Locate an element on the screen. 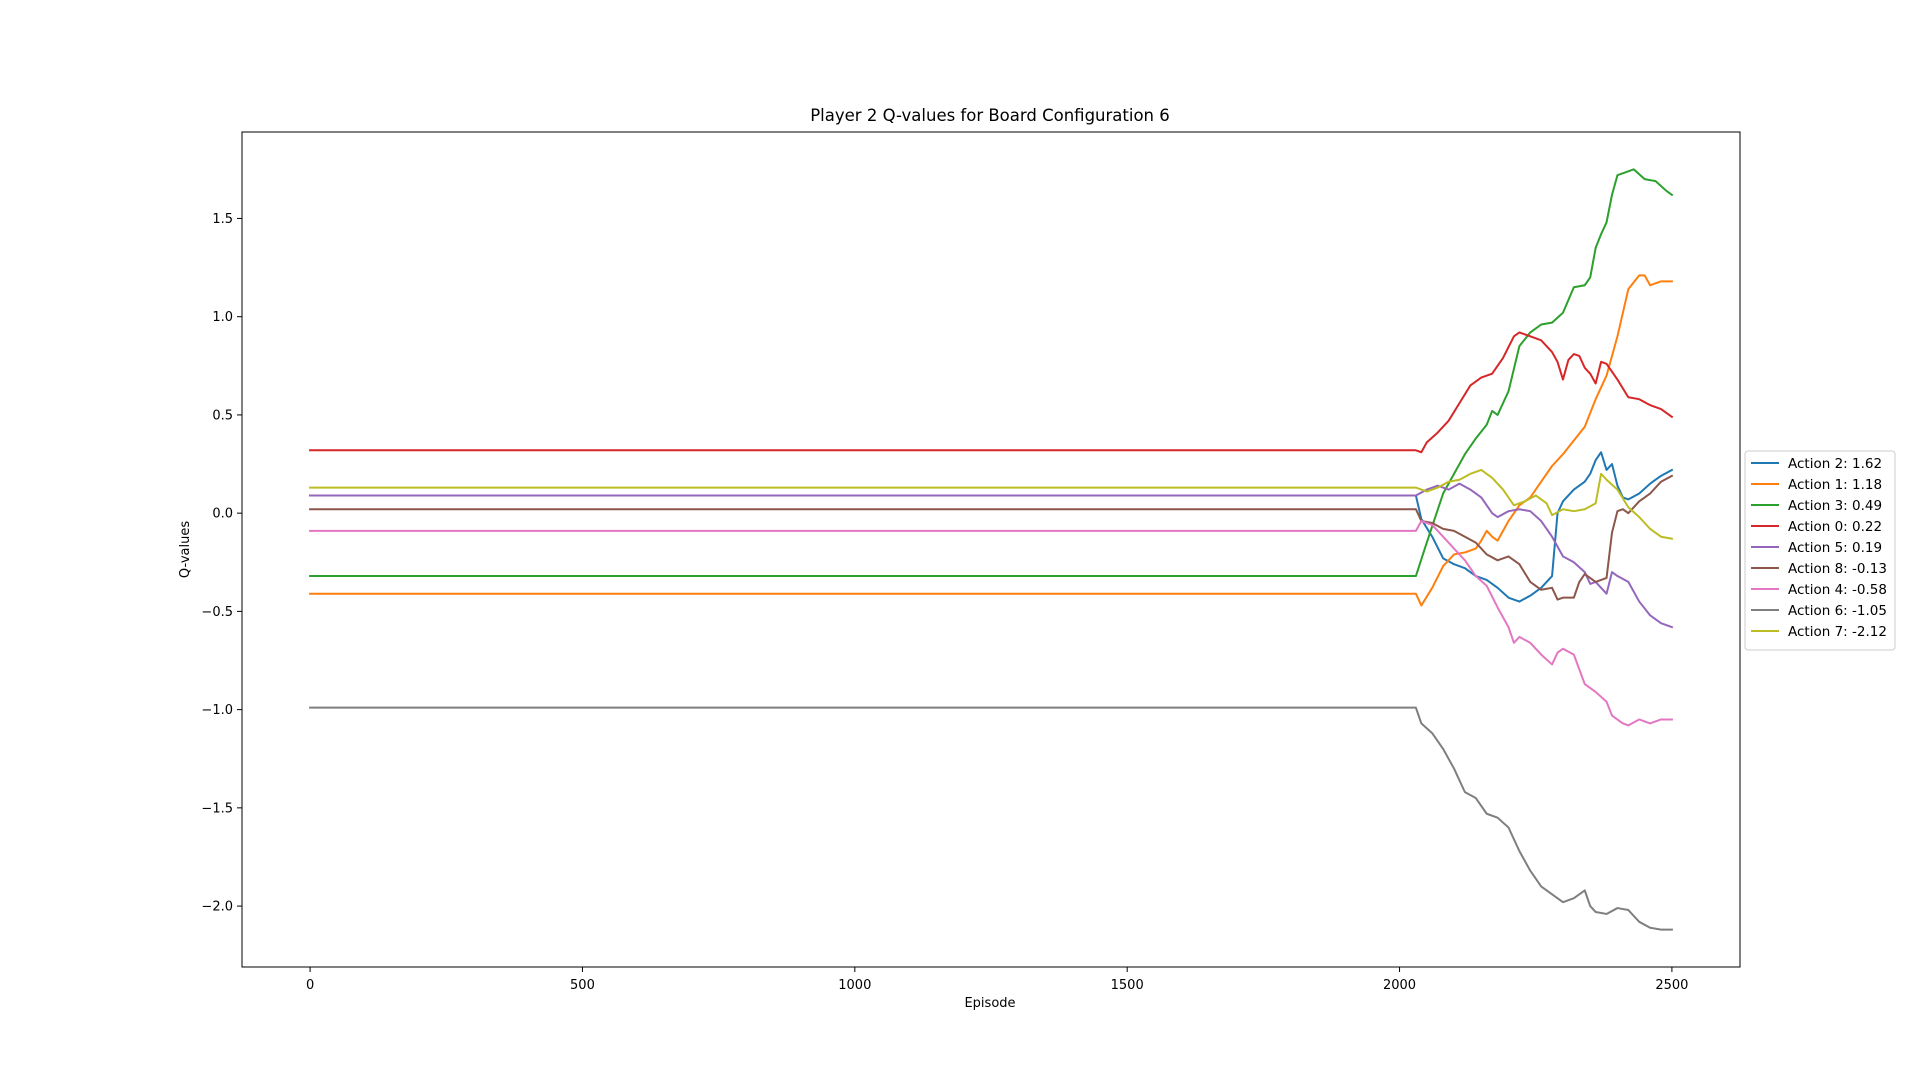  x-tick-label: 2000 is located at coordinates (1399, 985).